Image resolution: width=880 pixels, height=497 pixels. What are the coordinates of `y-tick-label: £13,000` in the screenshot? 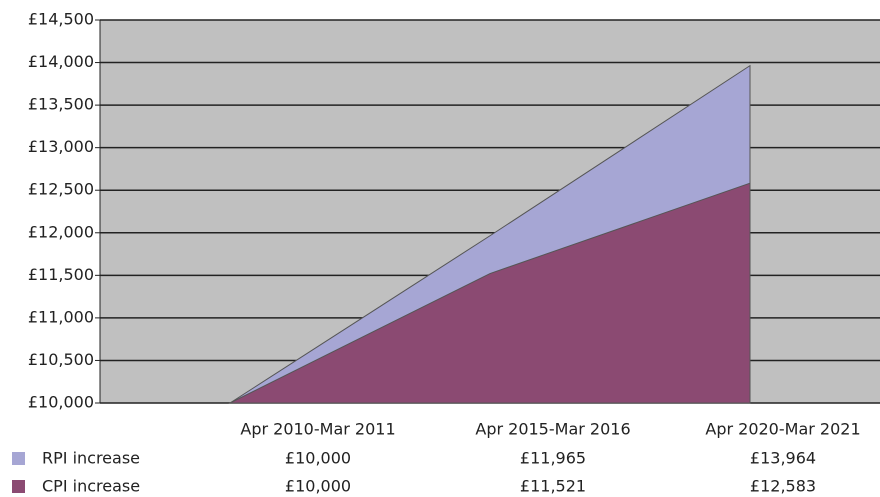 It's located at (61, 146).